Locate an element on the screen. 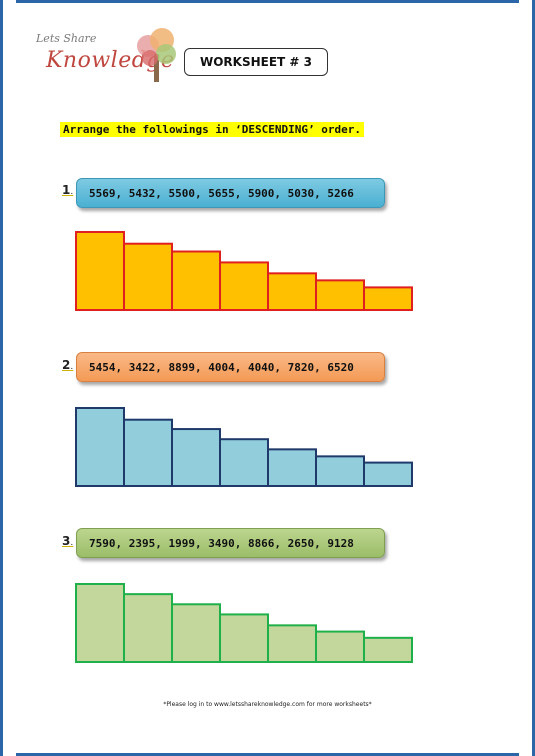 The image size is (535, 756). number-set-3: 7590, 2395, 1999, 3490, 8866, 2650, 9128 is located at coordinates (230, 543).